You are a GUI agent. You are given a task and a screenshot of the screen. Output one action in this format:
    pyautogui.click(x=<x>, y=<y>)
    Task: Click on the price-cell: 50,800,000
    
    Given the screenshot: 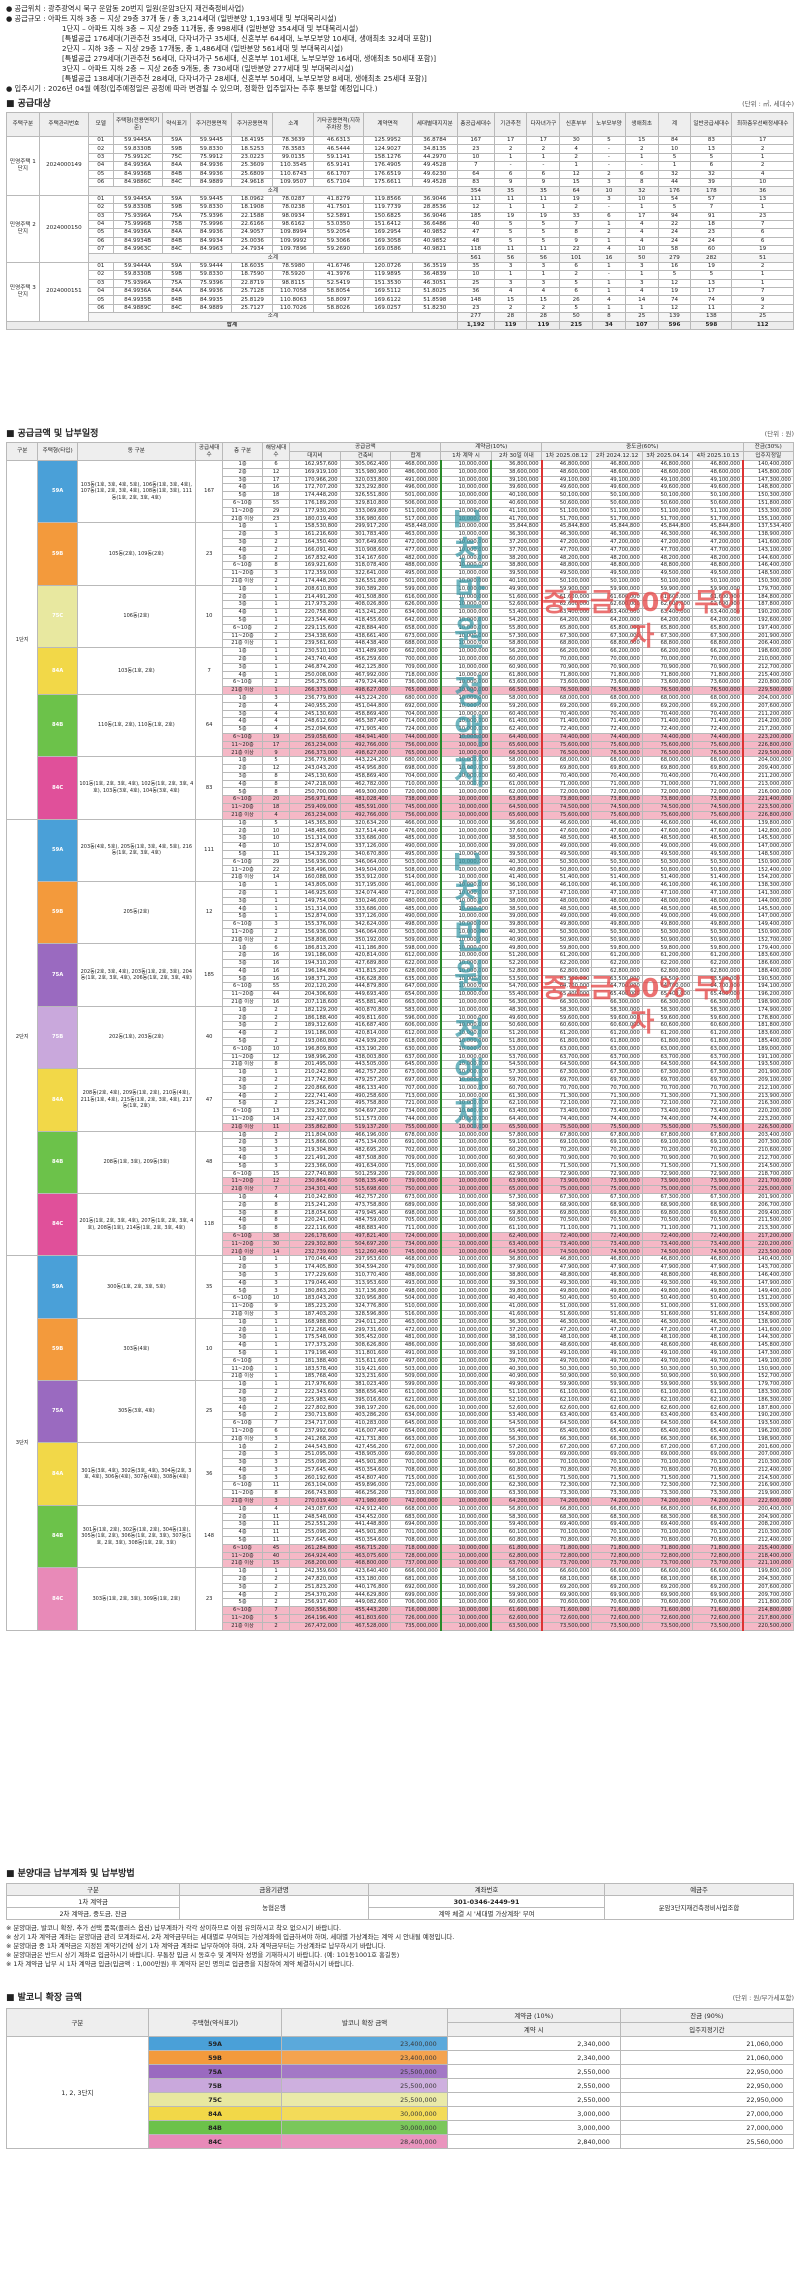 What is the action you would take?
    pyautogui.click(x=667, y=870)
    